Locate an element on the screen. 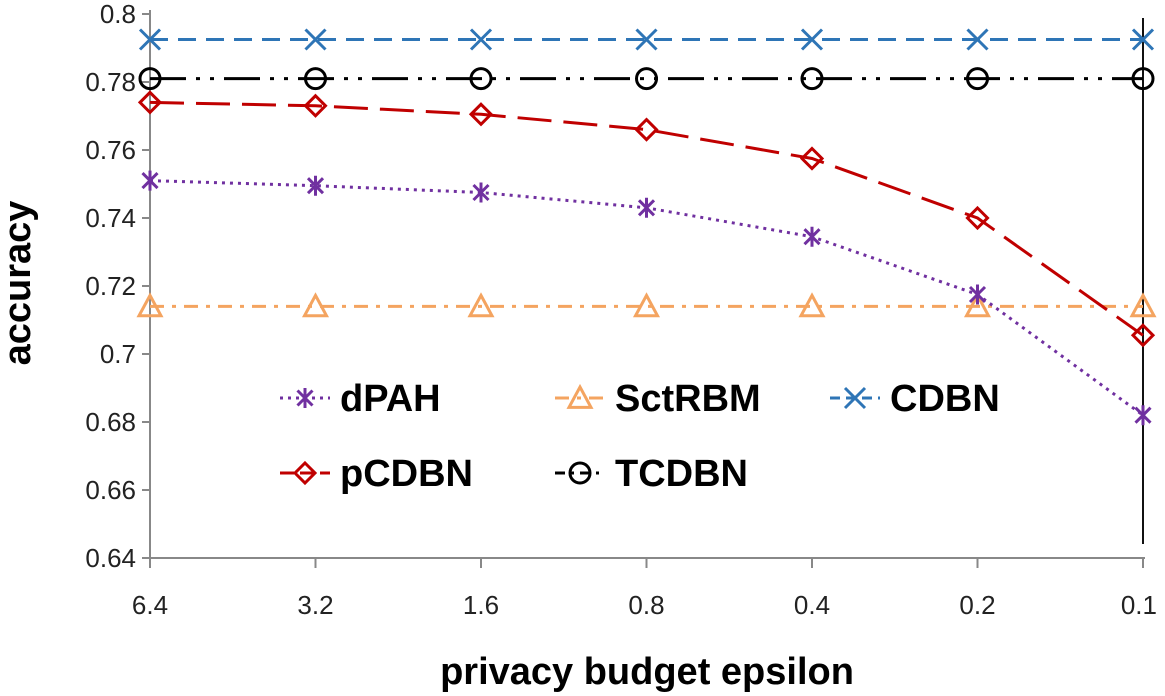 Image resolution: width=1165 pixels, height=696 pixels. y-tick-label: 0.7 is located at coordinates (118, 354).